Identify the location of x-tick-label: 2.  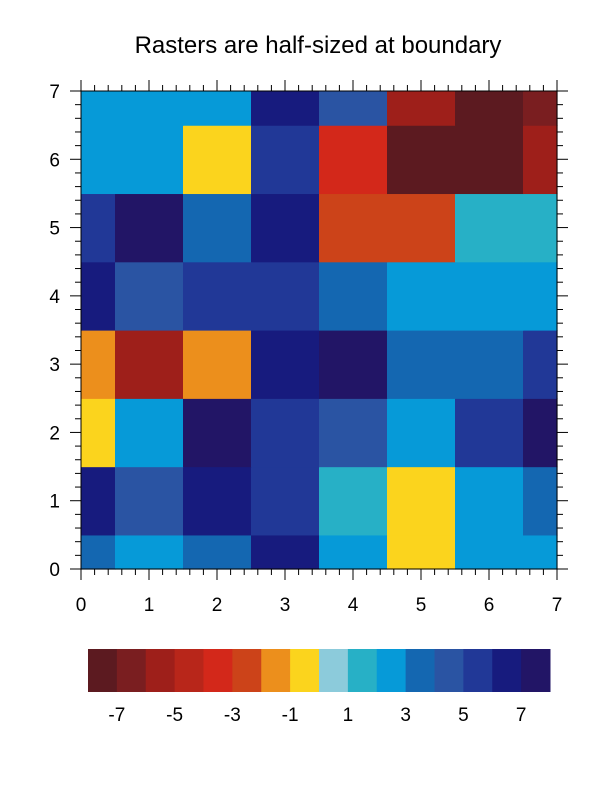
(217, 605).